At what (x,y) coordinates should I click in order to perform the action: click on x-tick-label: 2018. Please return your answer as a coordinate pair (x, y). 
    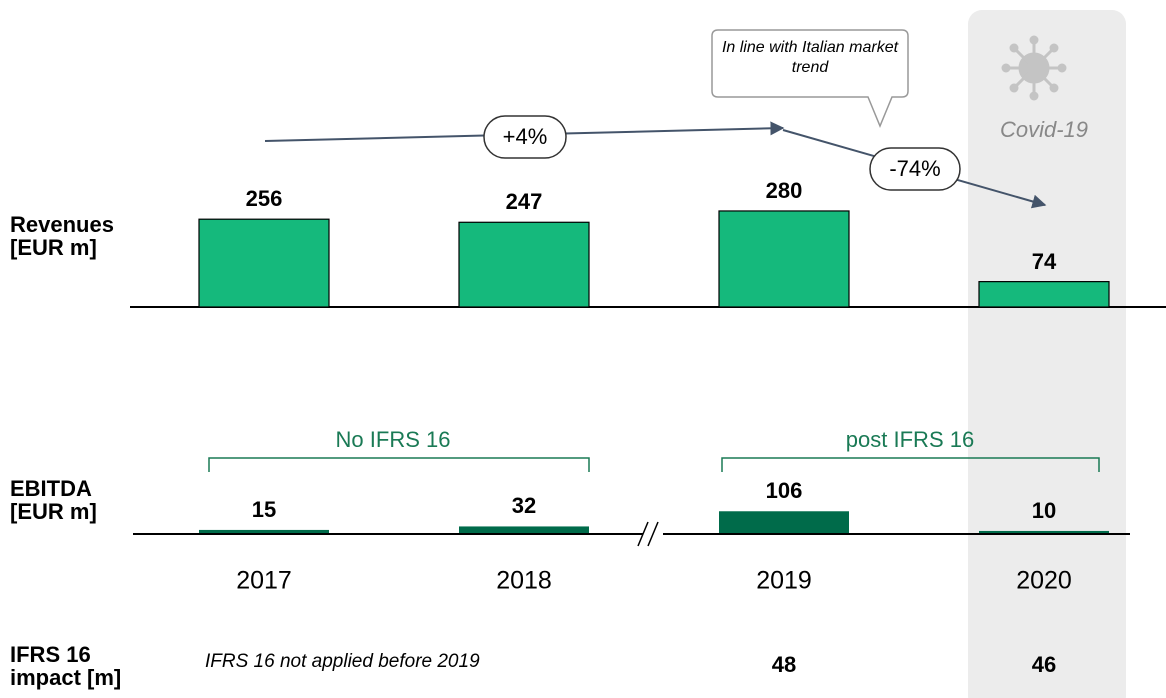
    Looking at the image, I should click on (524, 580).